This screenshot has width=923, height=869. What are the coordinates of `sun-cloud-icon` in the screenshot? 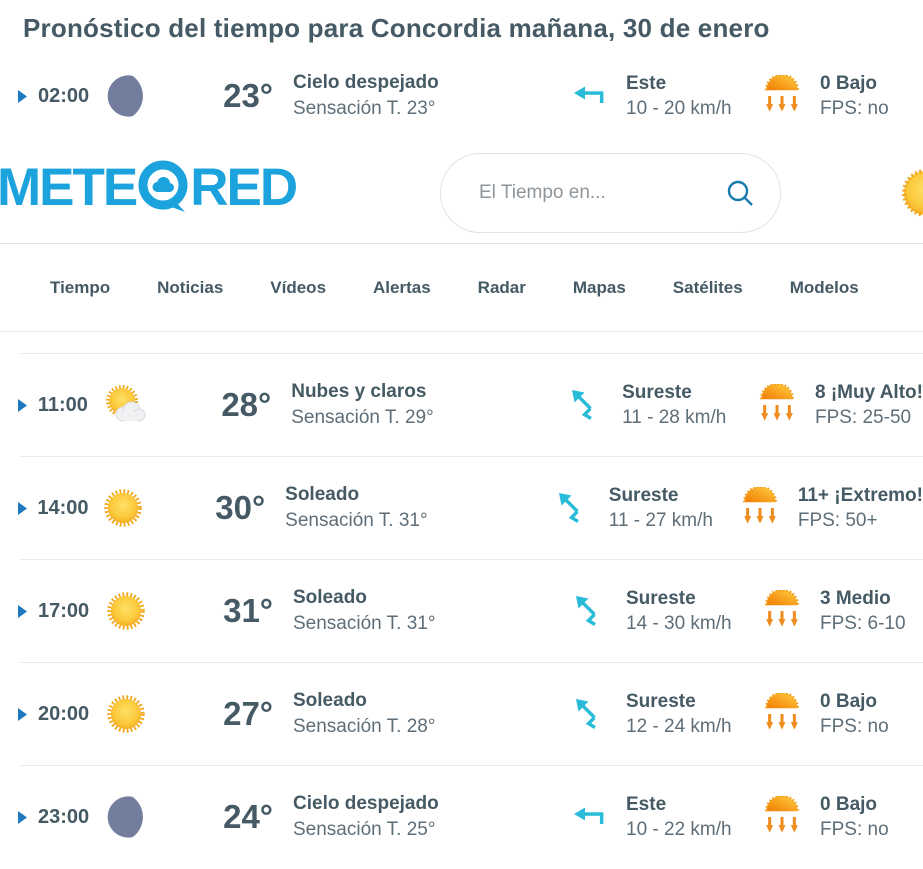 It's located at (126, 403).